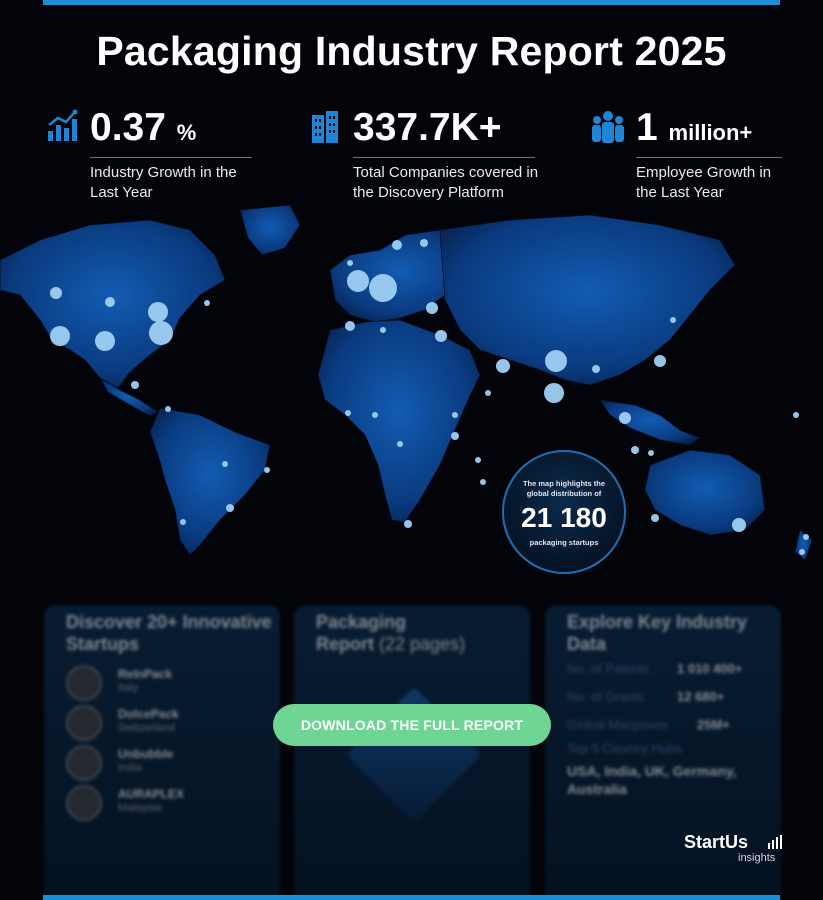 This screenshot has height=900, width=823. Describe the element at coordinates (427, 127) in the screenshot. I see `stat-value: 337.7K+` at that location.